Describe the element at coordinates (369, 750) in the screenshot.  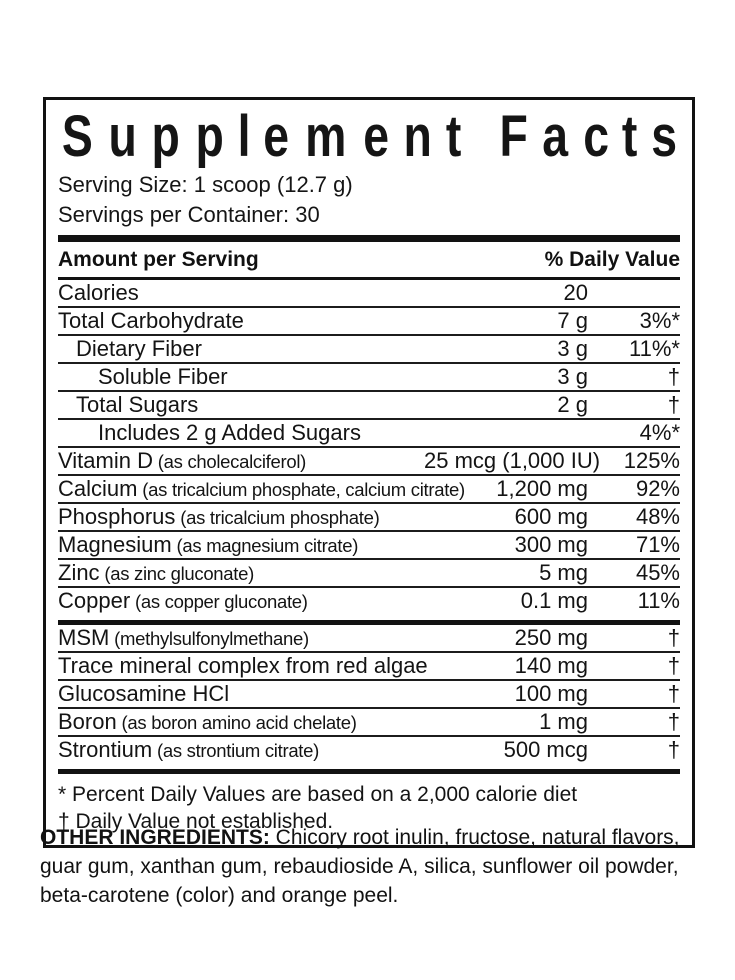
I see `nutrient-row: Strontium (as strontium citrate) 500 mcg †` at that location.